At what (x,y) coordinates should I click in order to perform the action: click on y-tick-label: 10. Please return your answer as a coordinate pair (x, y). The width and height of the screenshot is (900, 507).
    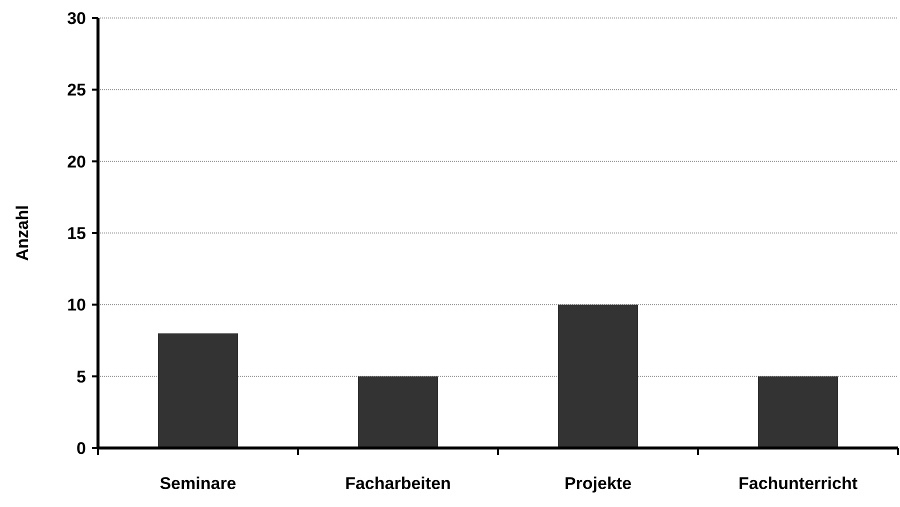
    Looking at the image, I should click on (76, 305).